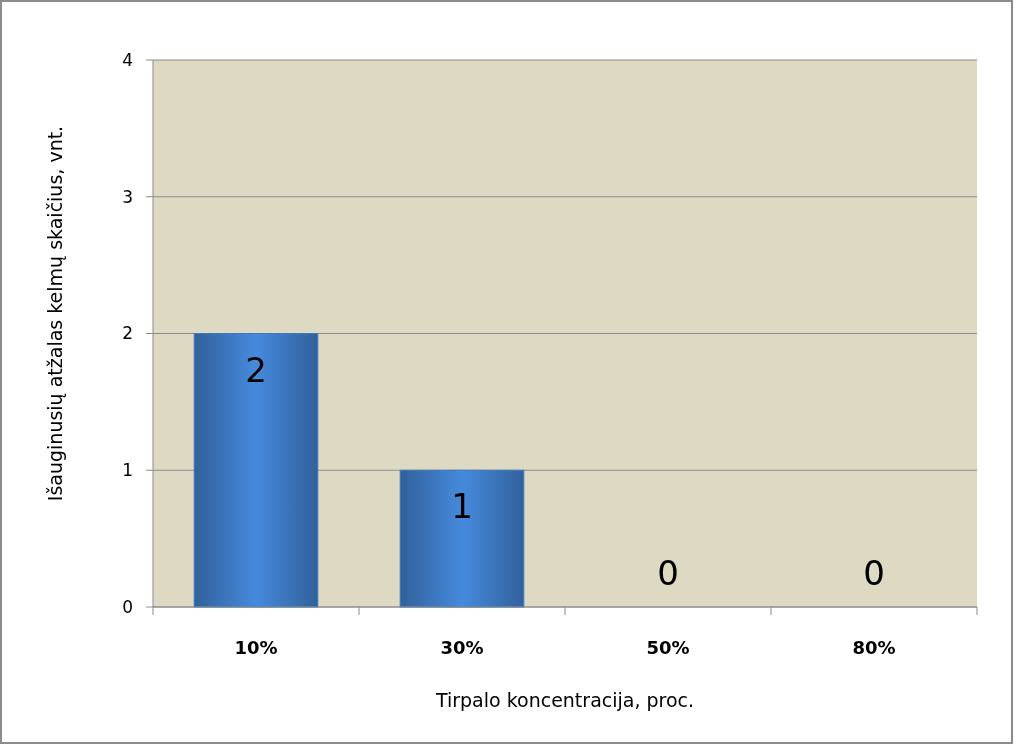 This screenshot has width=1014, height=745. I want to click on y-tick-label: 2, so click(127, 333).